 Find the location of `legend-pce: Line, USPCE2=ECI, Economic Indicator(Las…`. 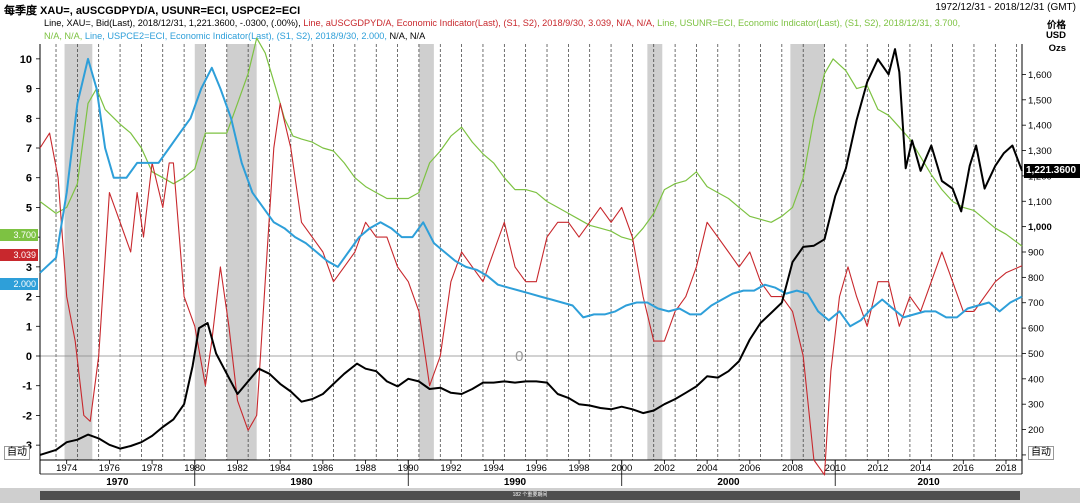

legend-pce: Line, USPCE2=ECI, Economic Indicator(Las… is located at coordinates (235, 35).